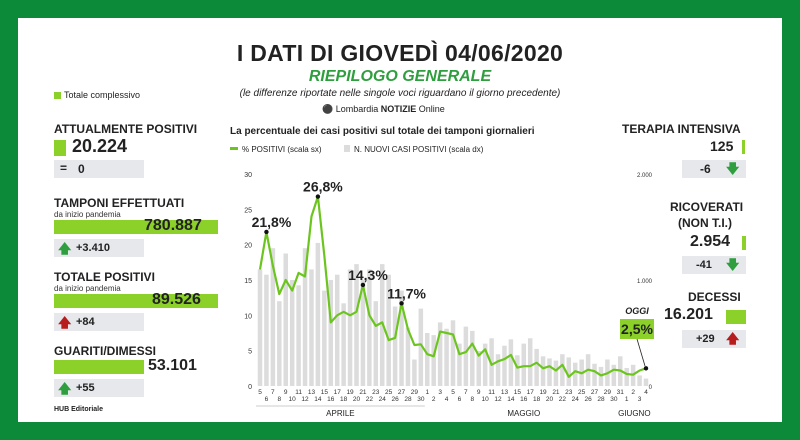  I want to click on month-label: GIUGNO, so click(634, 413).